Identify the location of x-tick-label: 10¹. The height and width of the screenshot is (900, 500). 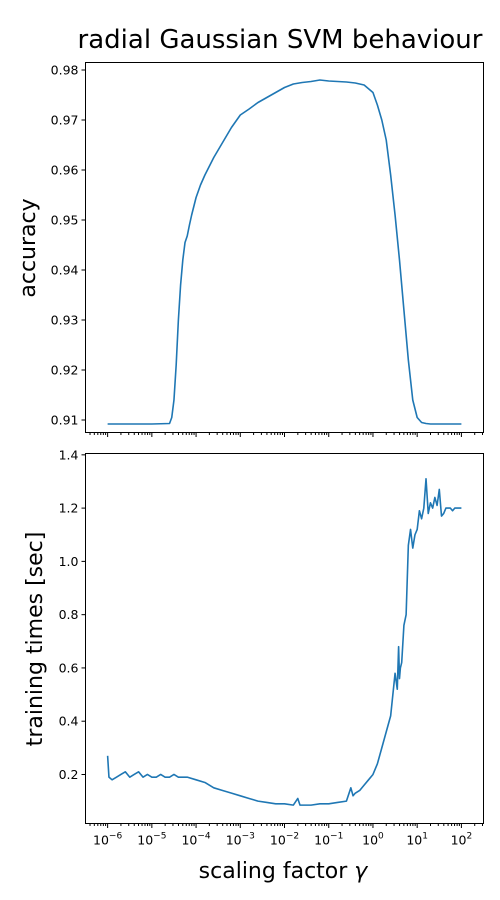
(417, 840).